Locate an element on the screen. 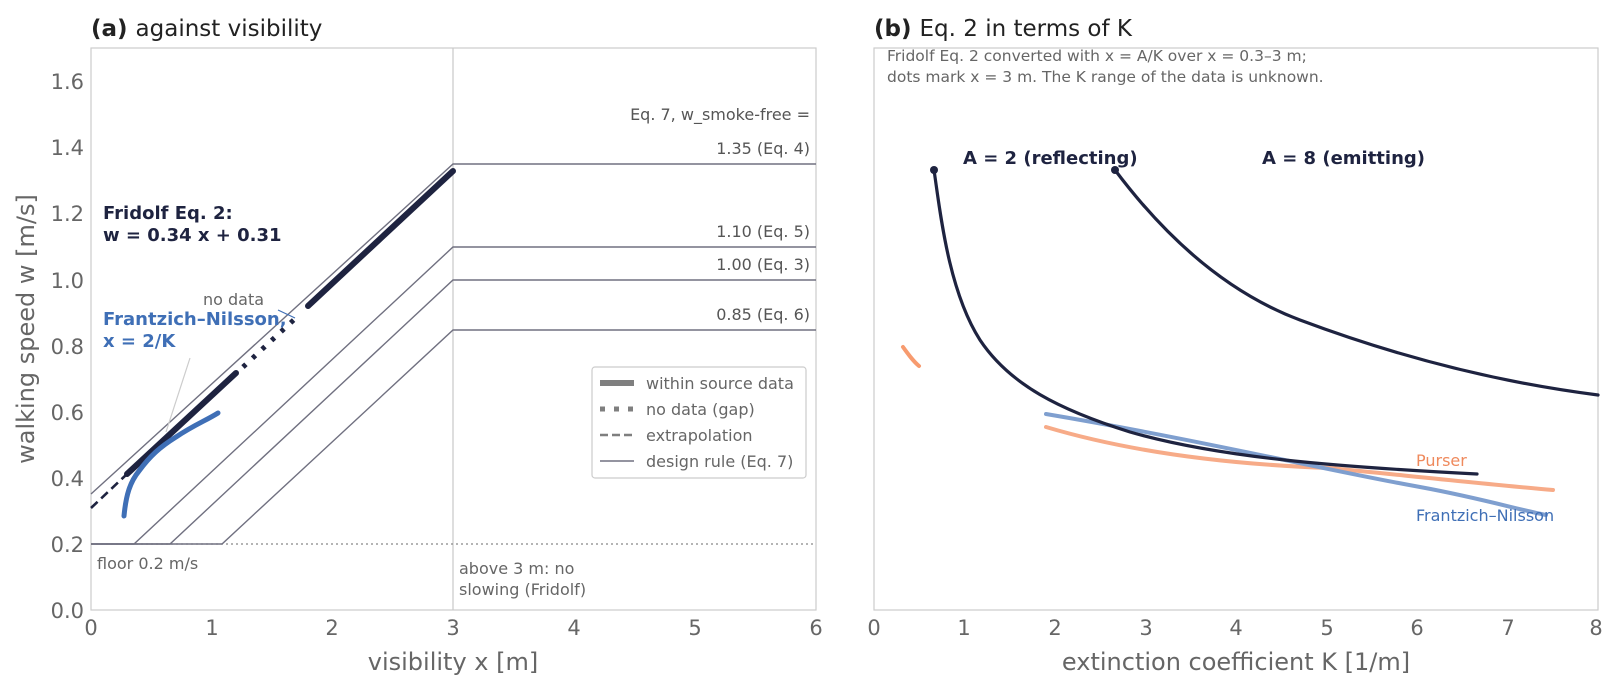 The image size is (1615, 687). label-a2: A = 2 (reflecting) is located at coordinates (1050, 158).